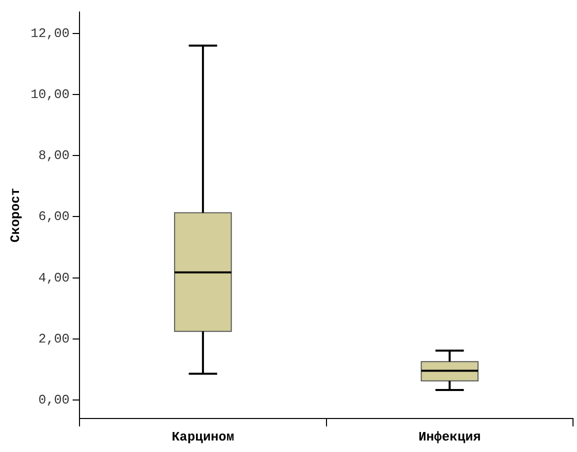 The image size is (577, 452). Describe the element at coordinates (54, 400) in the screenshot. I see `y-tick-label: 0,00` at that location.